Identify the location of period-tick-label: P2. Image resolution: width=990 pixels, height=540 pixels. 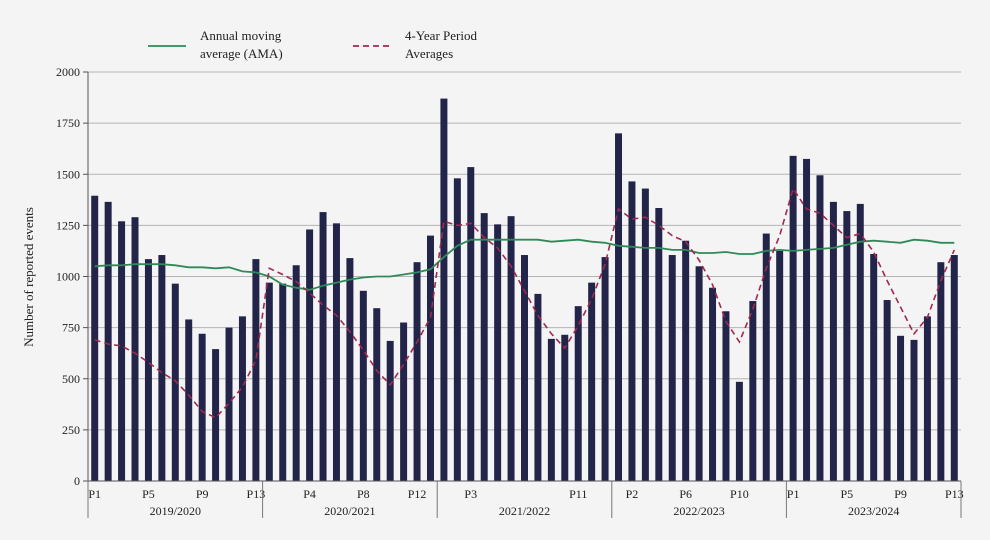
(632, 494).